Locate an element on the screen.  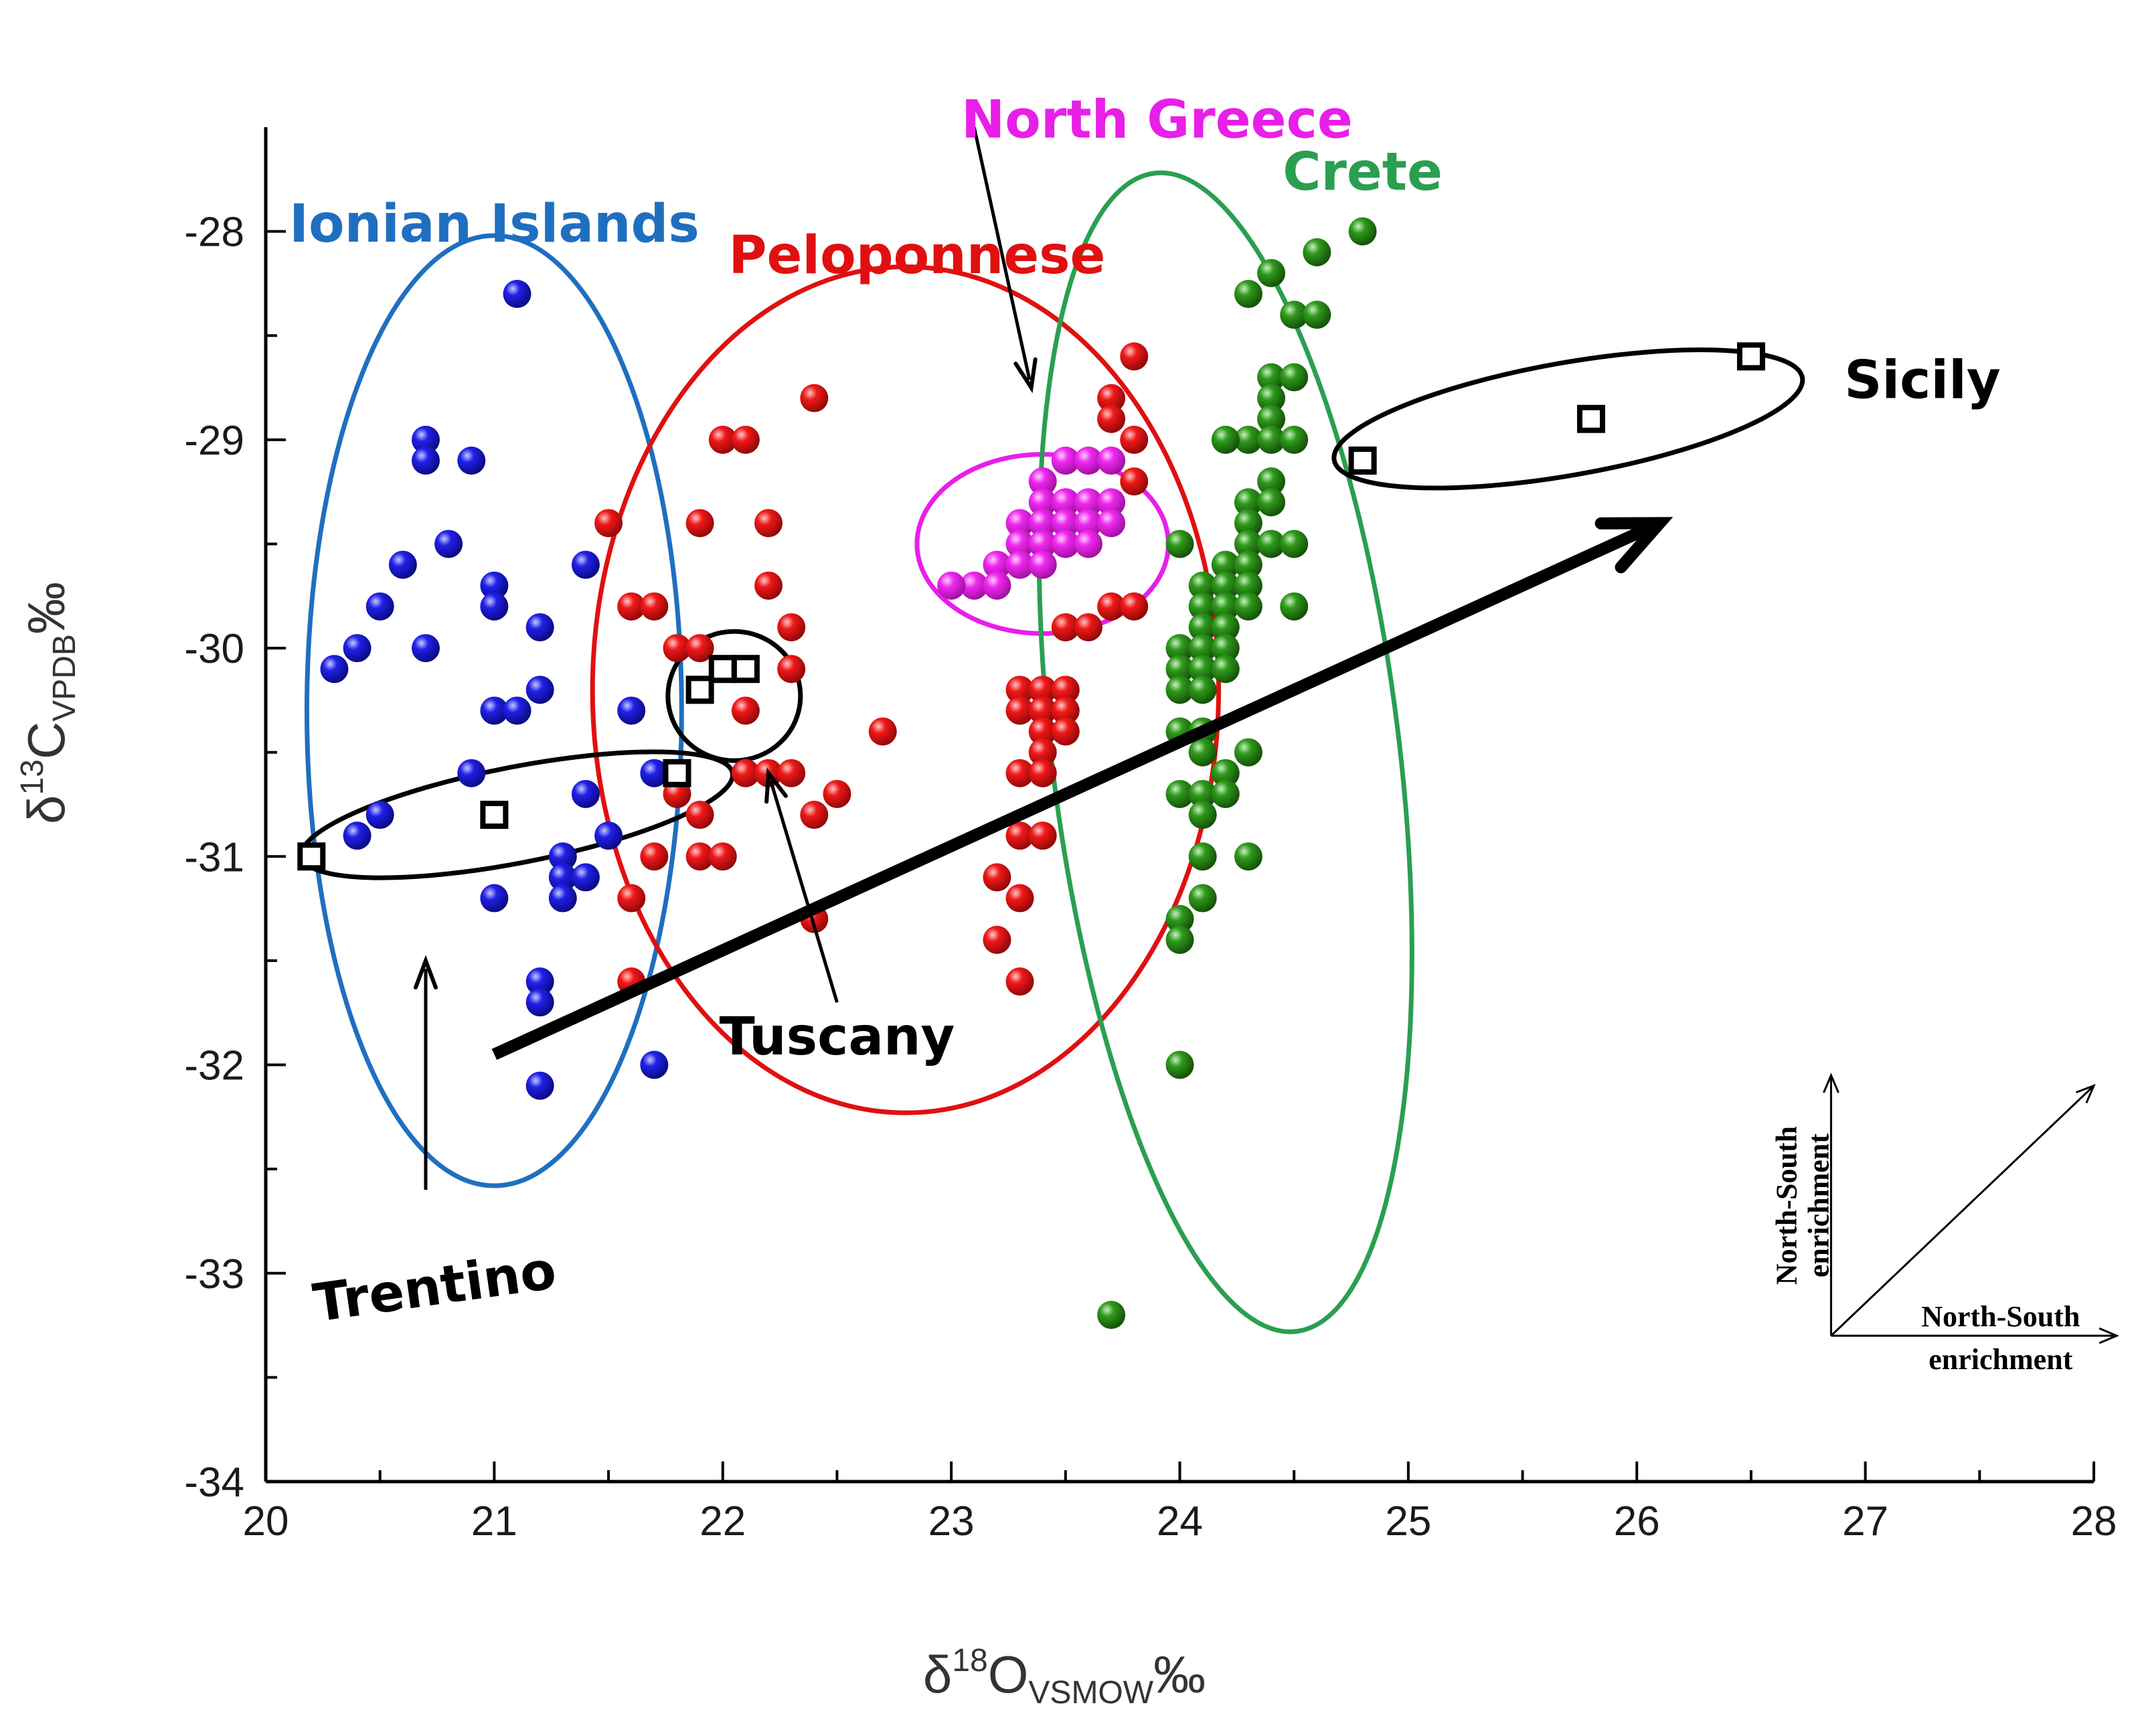
y-tick-label: -28 is located at coordinates (214, 233).